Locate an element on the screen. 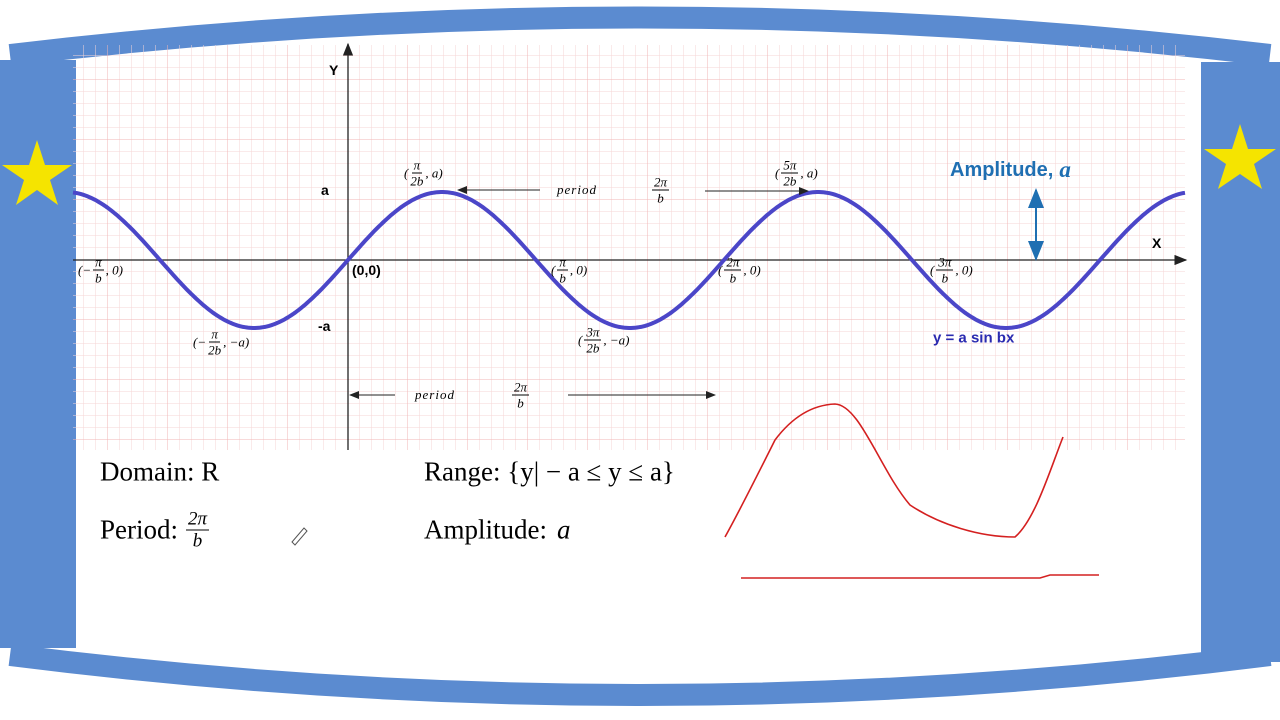  frame-bottom is located at coordinates (640, 675).